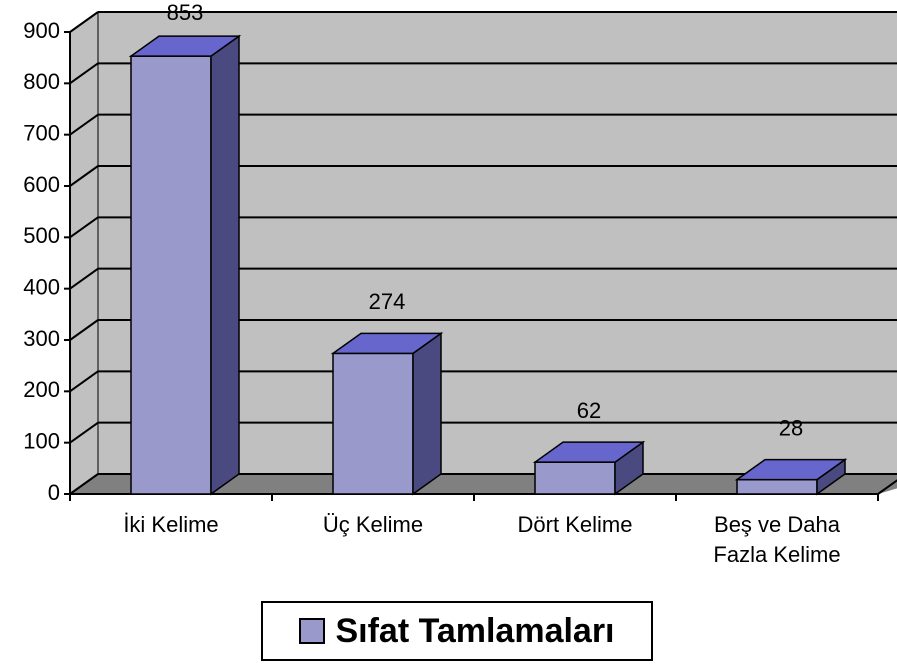 This screenshot has height=666, width=897. Describe the element at coordinates (41, 235) in the screenshot. I see `y-tick-label: 500` at that location.